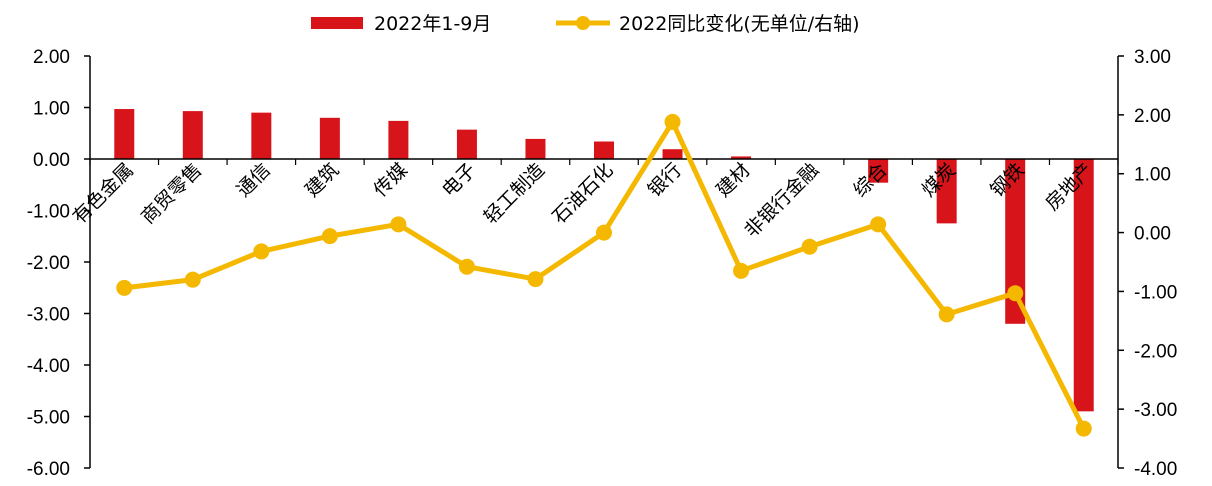 This screenshot has height=486, width=1212. What do you see at coordinates (1152, 116) in the screenshot?
I see `right-tick-label: 2.00` at bounding box center [1152, 116].